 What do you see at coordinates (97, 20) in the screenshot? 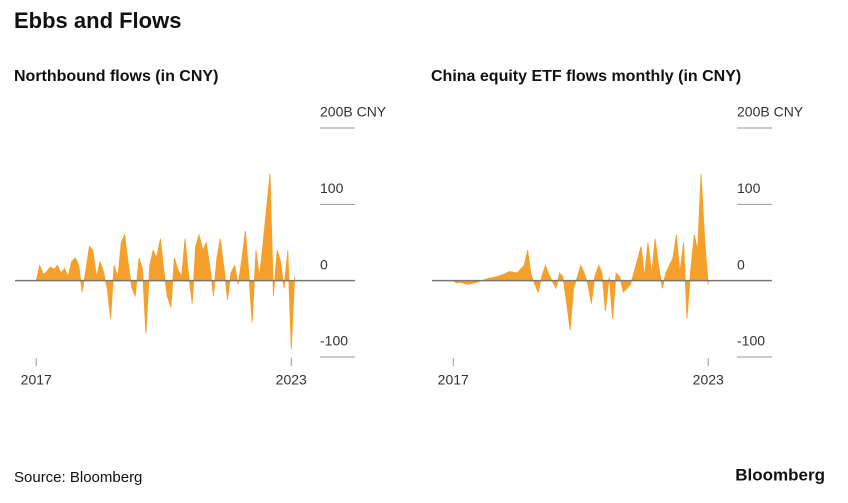
I see `page-title: Ebbs and Flows` at bounding box center [97, 20].